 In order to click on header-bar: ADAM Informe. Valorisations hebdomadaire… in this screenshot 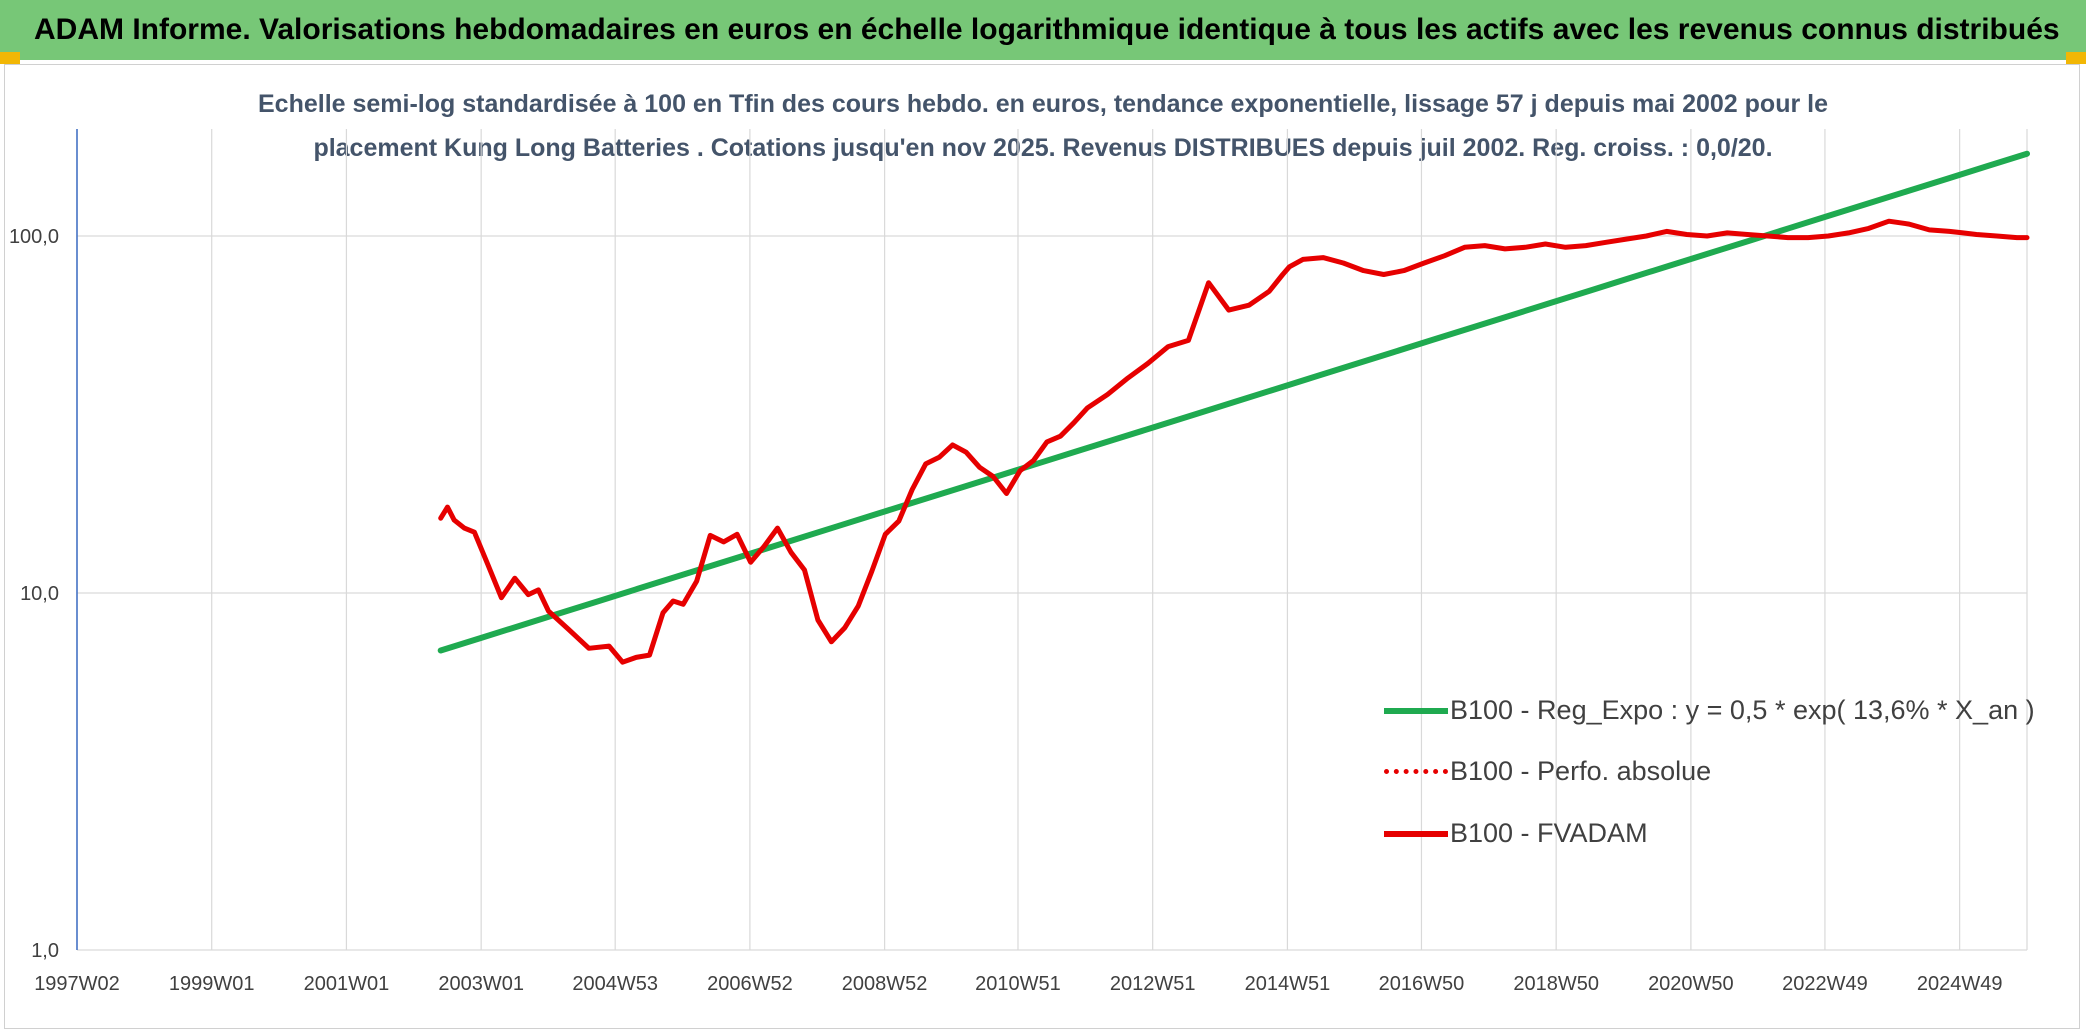, I will do `click(1043, 30)`.